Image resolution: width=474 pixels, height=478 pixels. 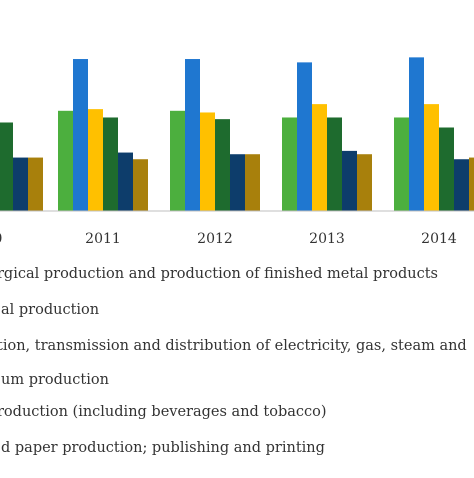 What do you see at coordinates (439, 239) in the screenshot?
I see `x-tick-label: 2014` at bounding box center [439, 239].